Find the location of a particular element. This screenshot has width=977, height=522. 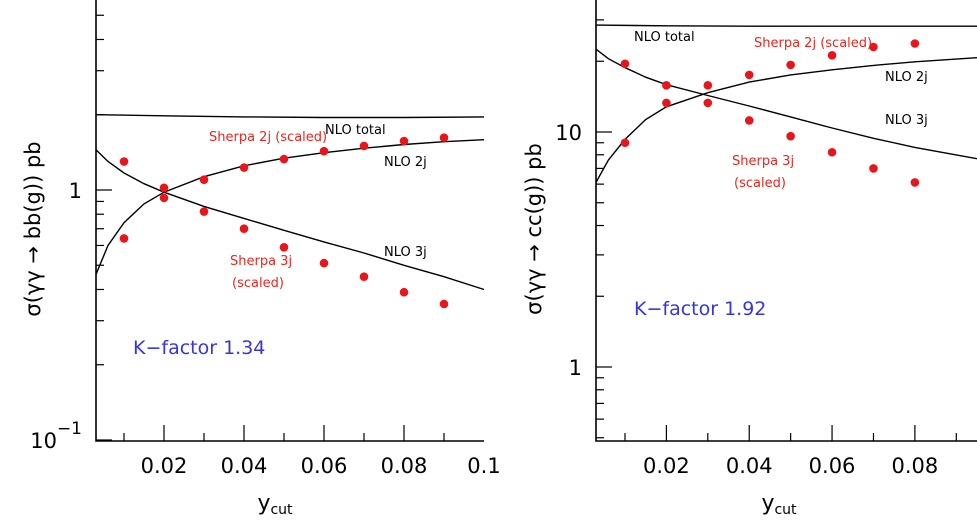

left-x-tick-label: 0.1 is located at coordinates (483, 466).